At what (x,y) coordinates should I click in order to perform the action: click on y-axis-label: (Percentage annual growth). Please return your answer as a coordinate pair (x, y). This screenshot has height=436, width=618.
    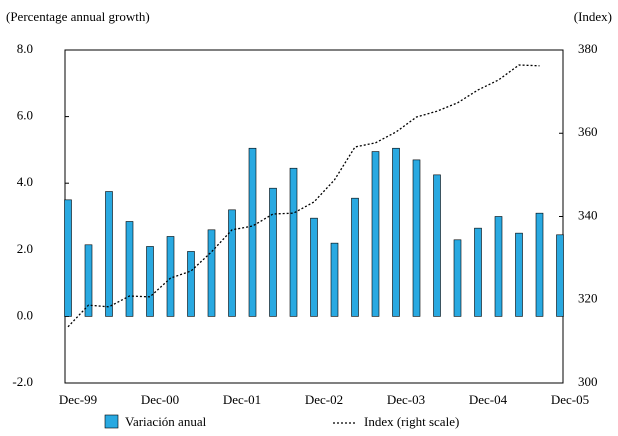
    Looking at the image, I should click on (78, 16).